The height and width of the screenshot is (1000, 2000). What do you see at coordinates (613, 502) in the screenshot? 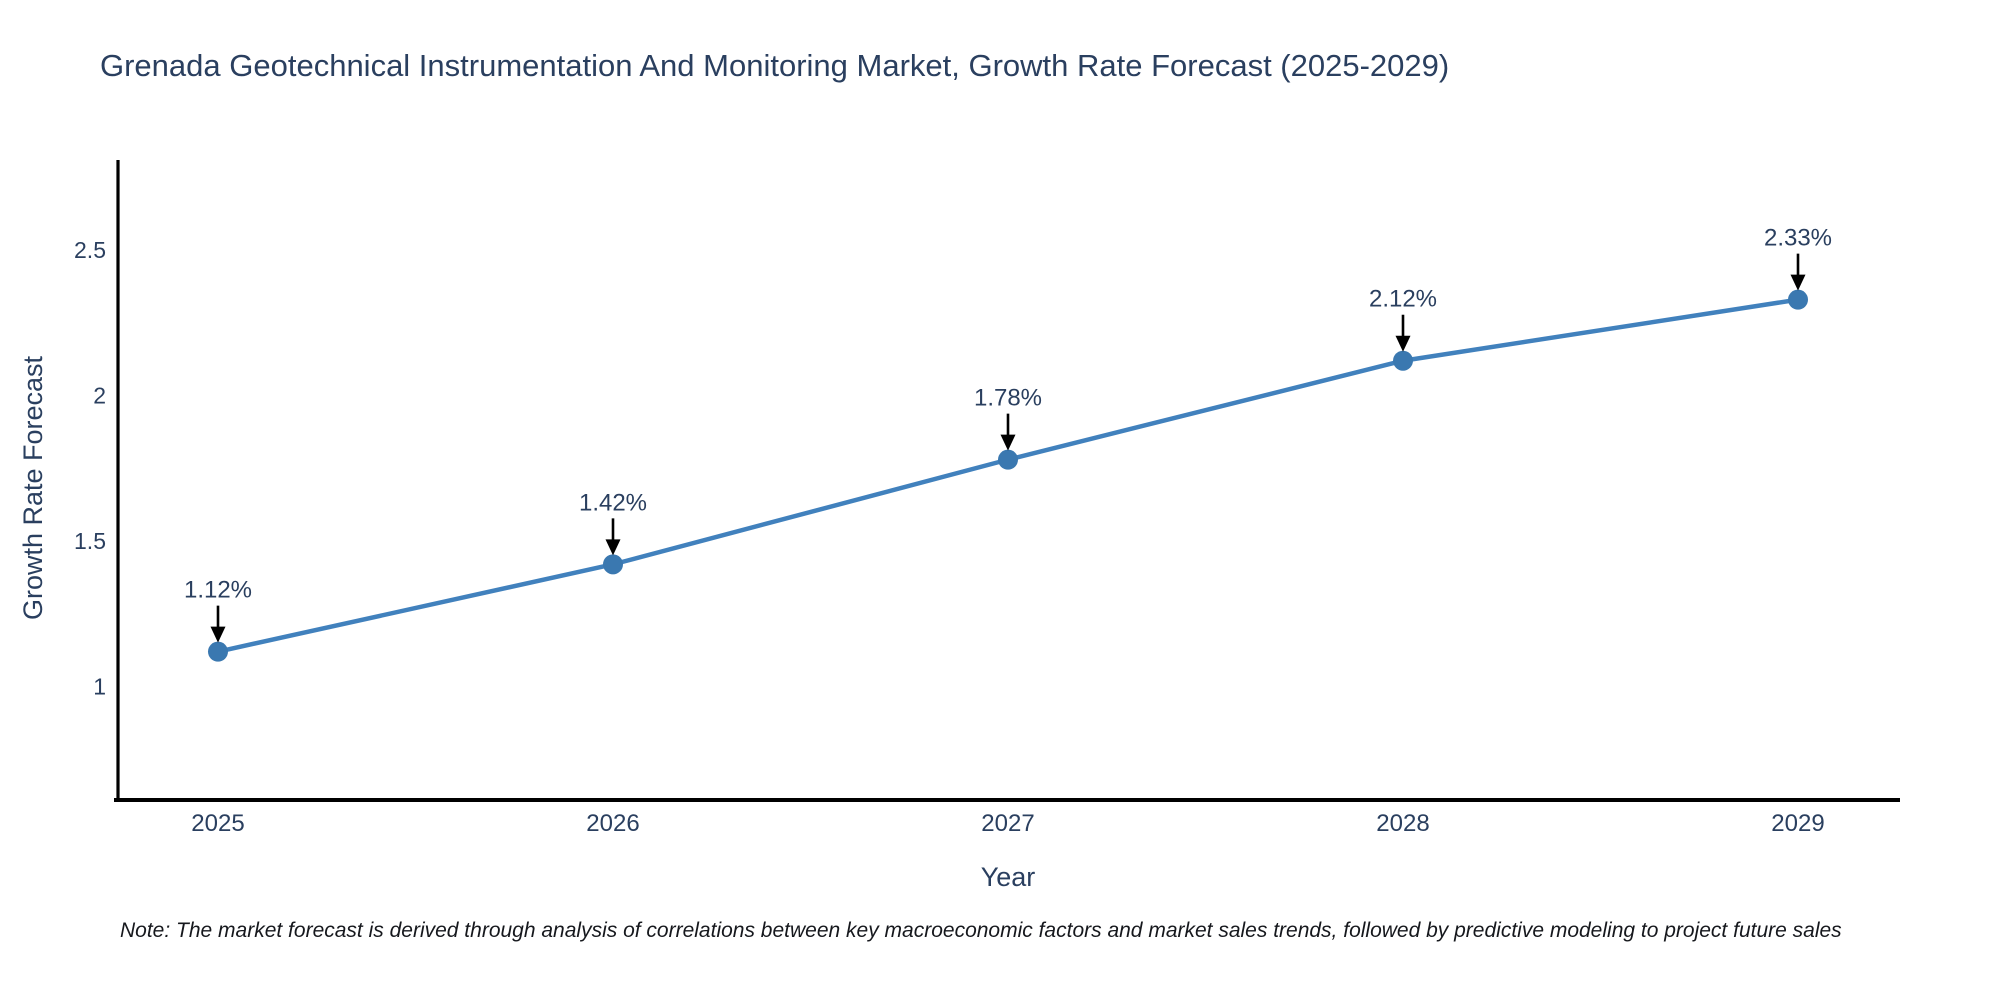
I see `data-point-label: 1.42%` at bounding box center [613, 502].